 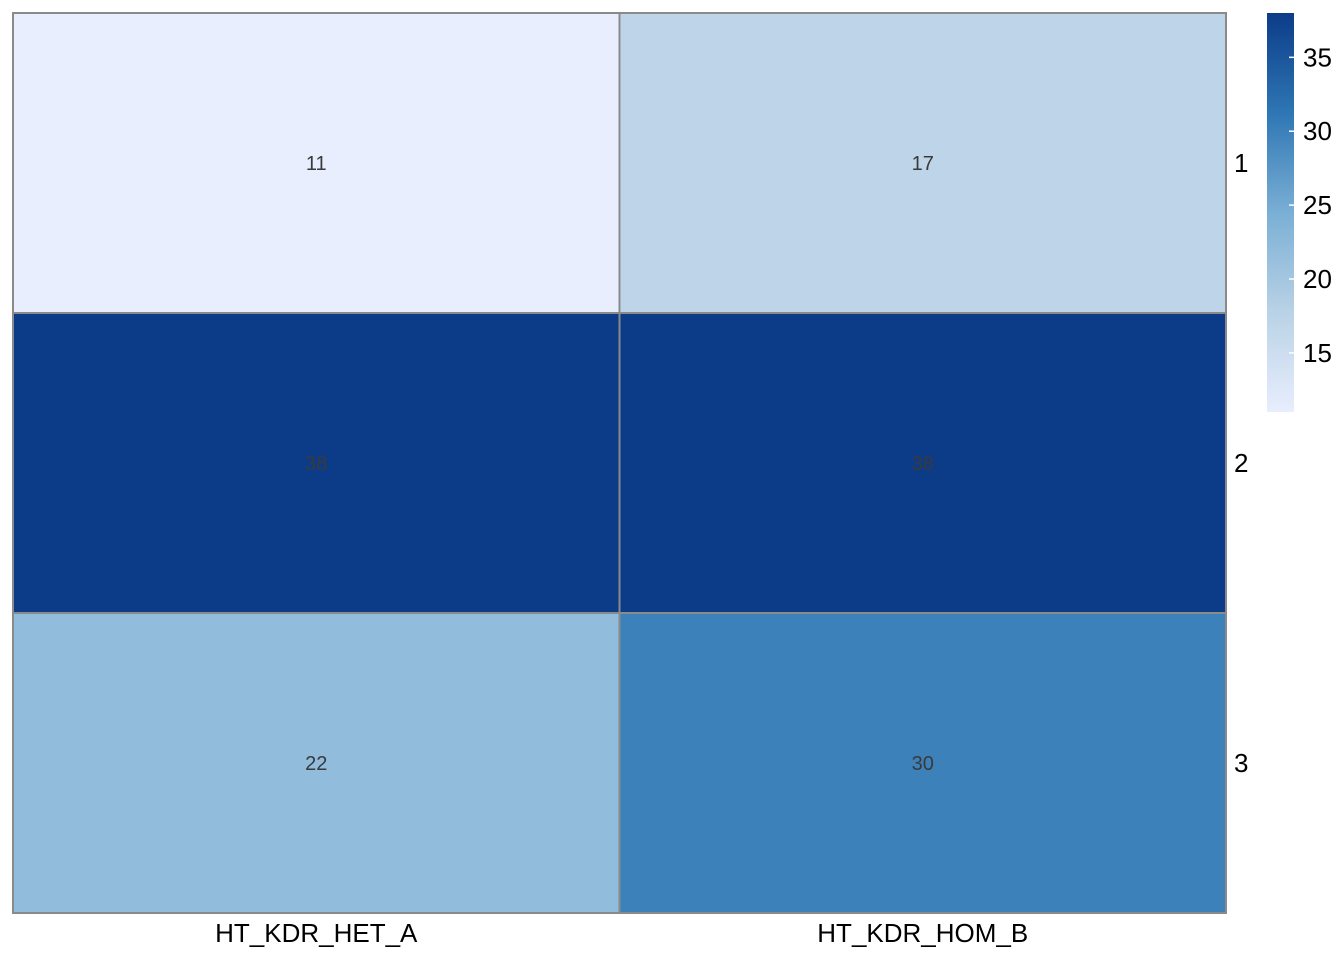 I want to click on cell-value-label-r3-c1: 22, so click(x=316, y=764).